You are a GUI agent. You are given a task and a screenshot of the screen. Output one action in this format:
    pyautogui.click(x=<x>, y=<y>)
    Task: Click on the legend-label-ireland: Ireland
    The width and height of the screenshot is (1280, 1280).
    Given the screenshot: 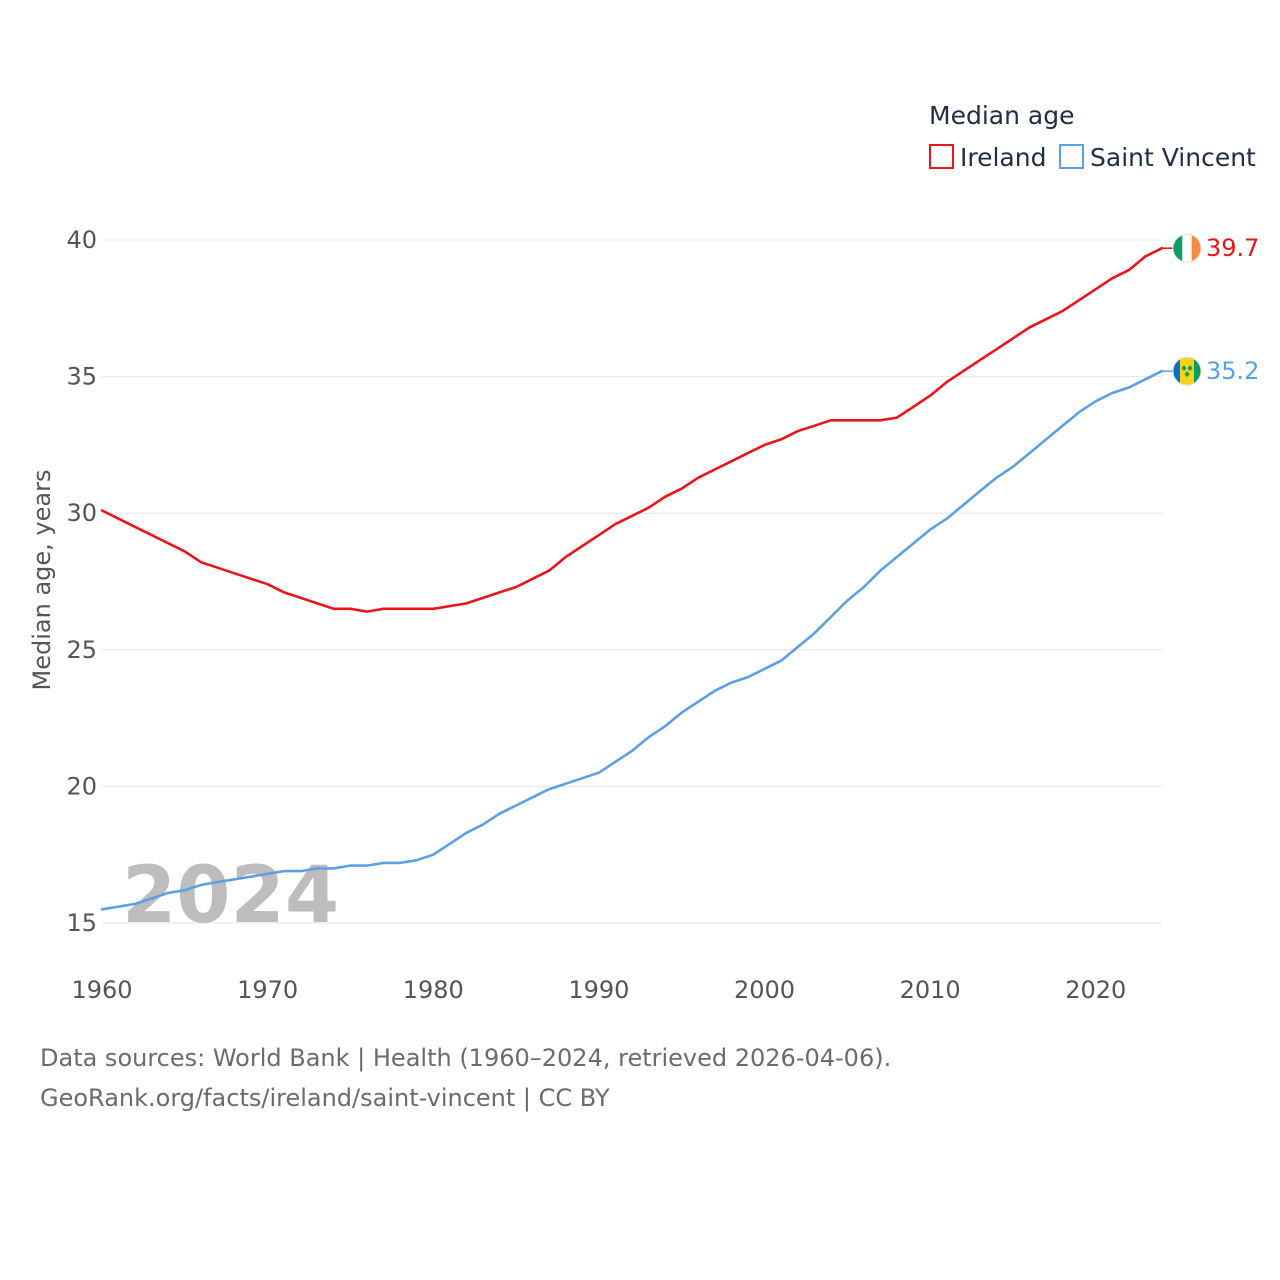 What is the action you would take?
    pyautogui.click(x=1003, y=157)
    